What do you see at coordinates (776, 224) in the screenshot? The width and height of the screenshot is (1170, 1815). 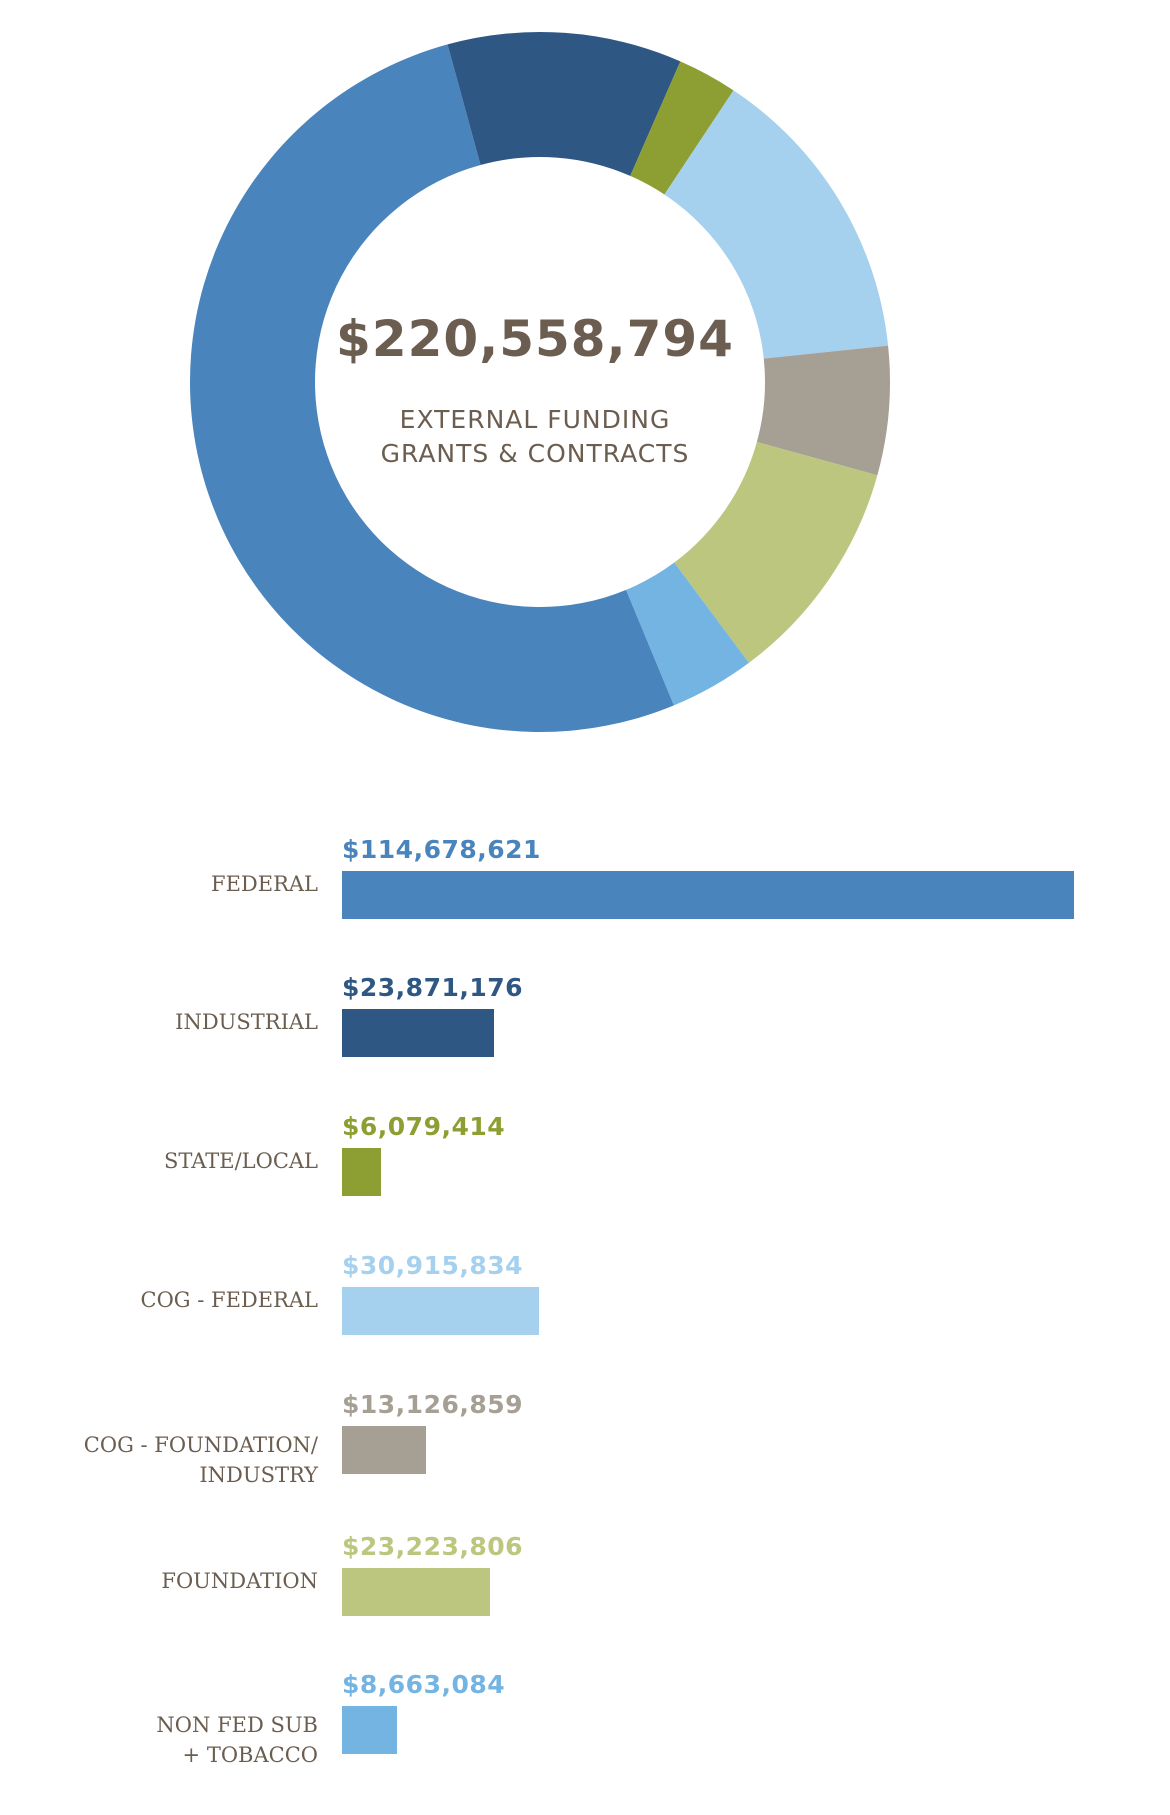 I see `donut-slice-cog-federal` at bounding box center [776, 224].